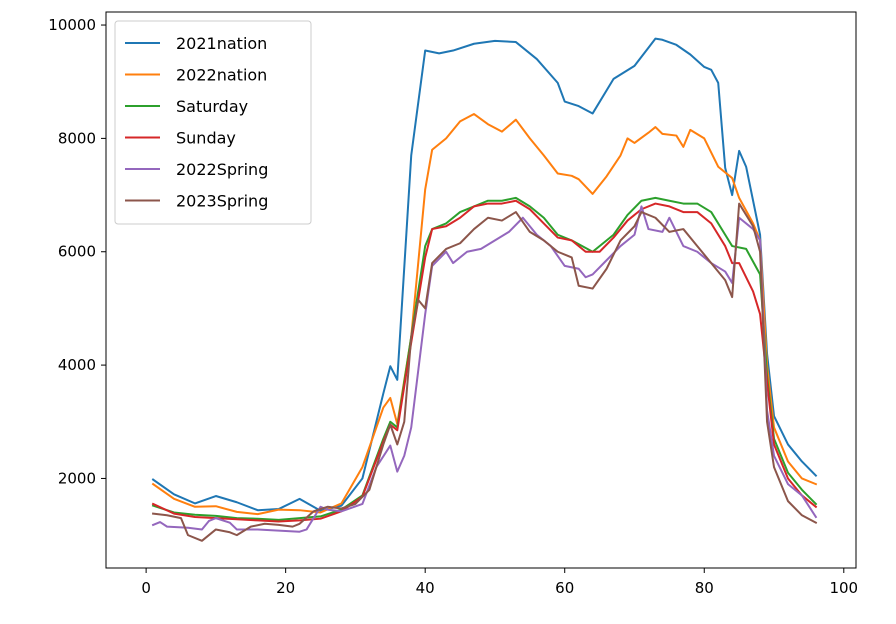 The image size is (896, 624). What do you see at coordinates (77, 365) in the screenshot?
I see `y-tick-label: 4000` at bounding box center [77, 365].